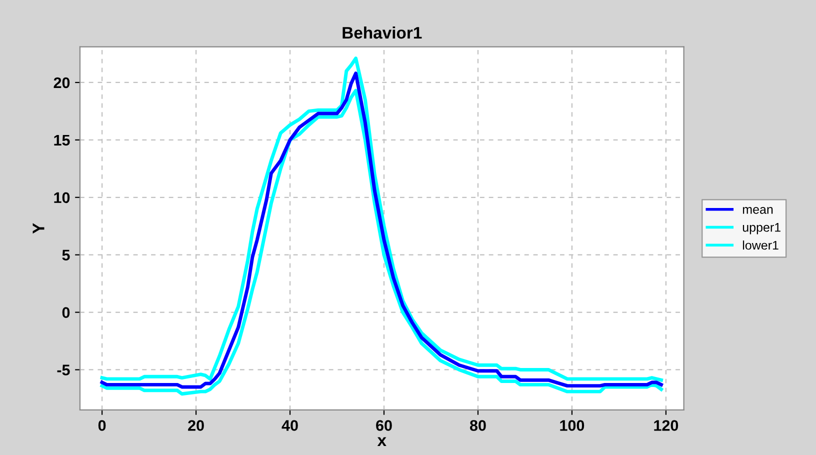 The height and width of the screenshot is (455, 816). What do you see at coordinates (382, 32) in the screenshot?
I see `chart-title: Behavior1` at bounding box center [382, 32].